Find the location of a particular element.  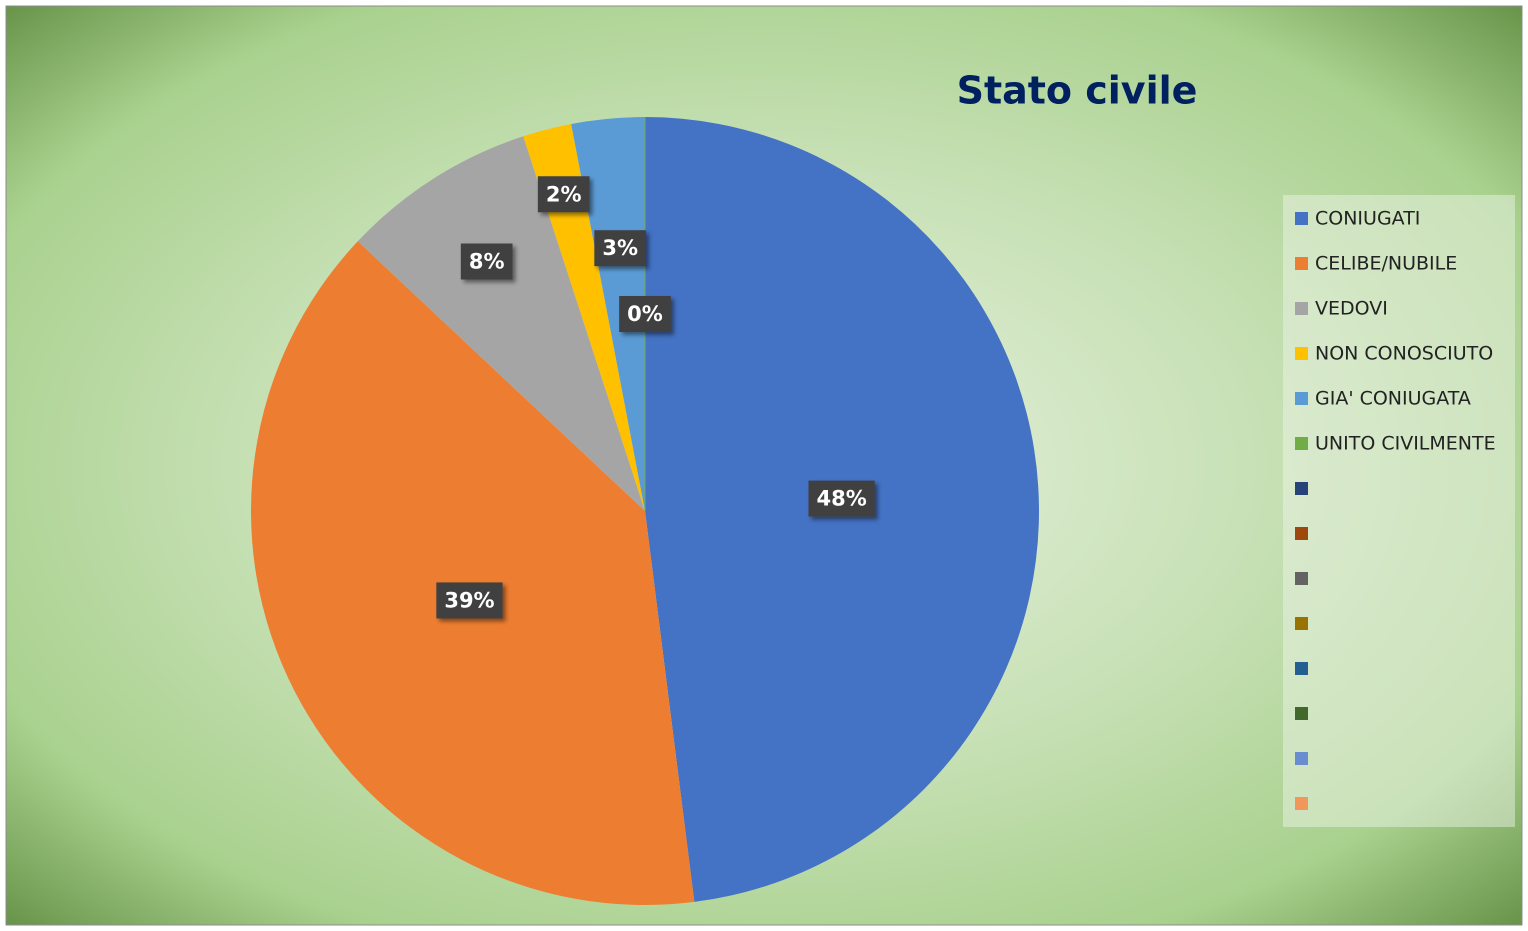

chart-title: Stato civile is located at coordinates (1077, 91).